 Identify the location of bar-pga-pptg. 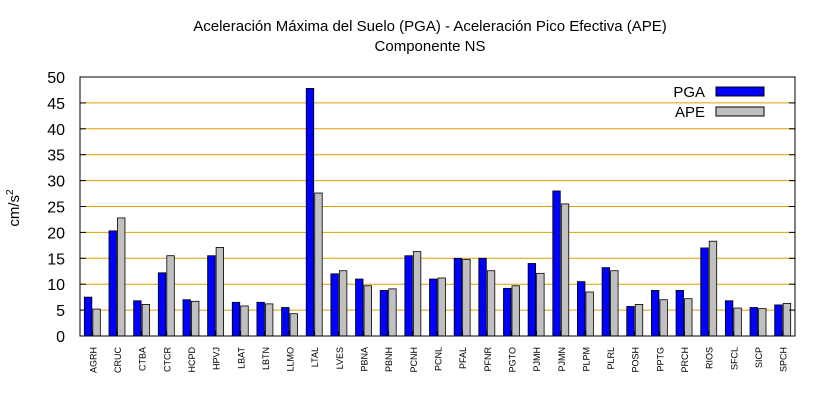
(655, 313).